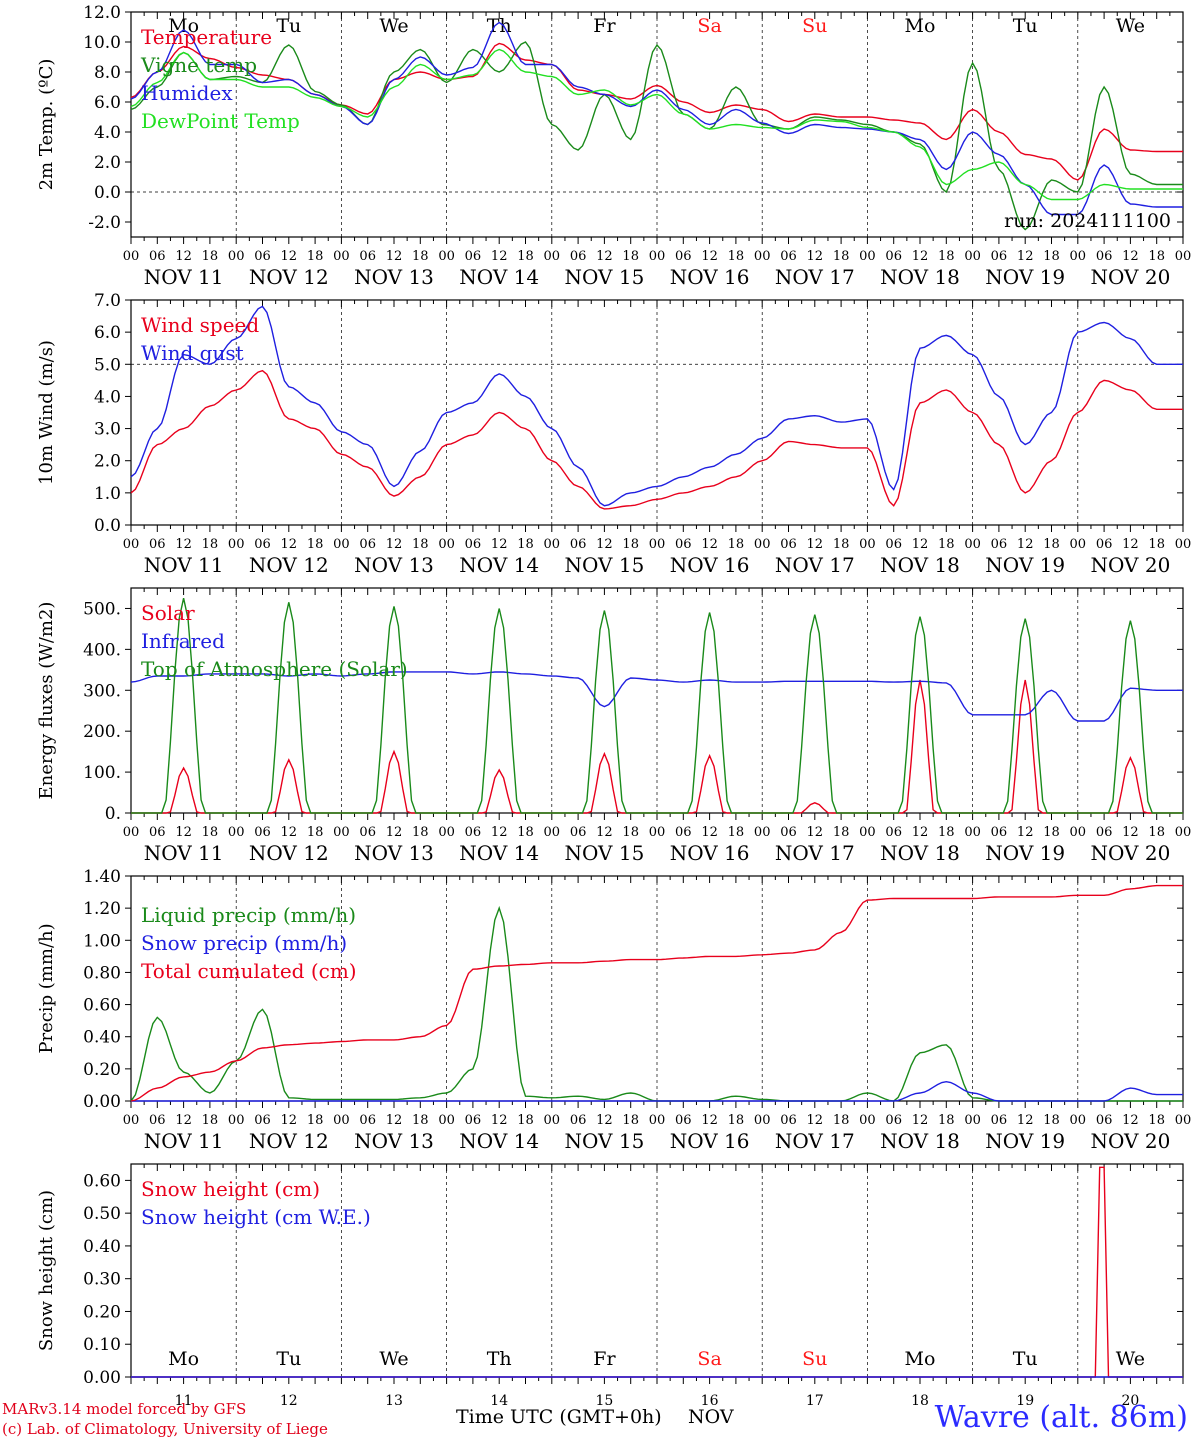 The image size is (1194, 1440). What do you see at coordinates (102, 773) in the screenshot?
I see `y-tick-label: 100.` at bounding box center [102, 773].